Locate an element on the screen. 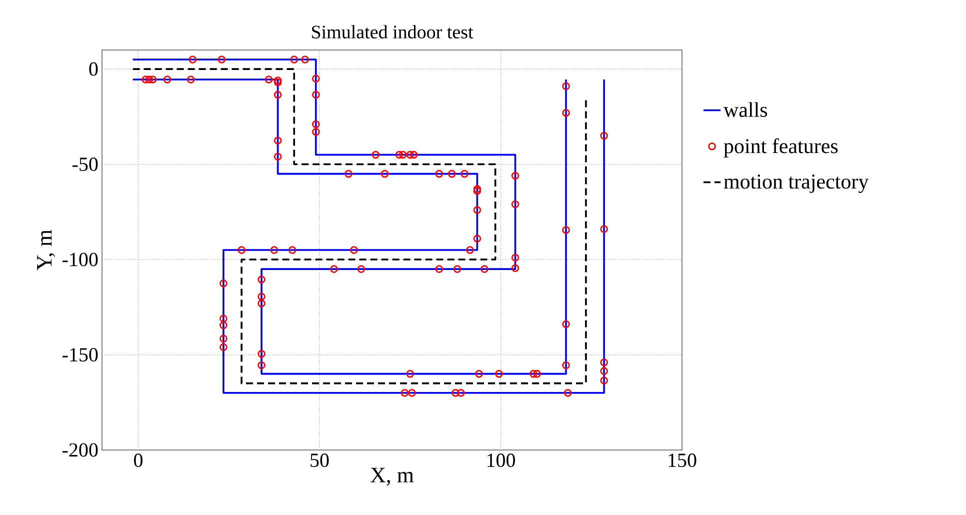 The height and width of the screenshot is (515, 966). x-tick-label: 100 is located at coordinates (501, 461).